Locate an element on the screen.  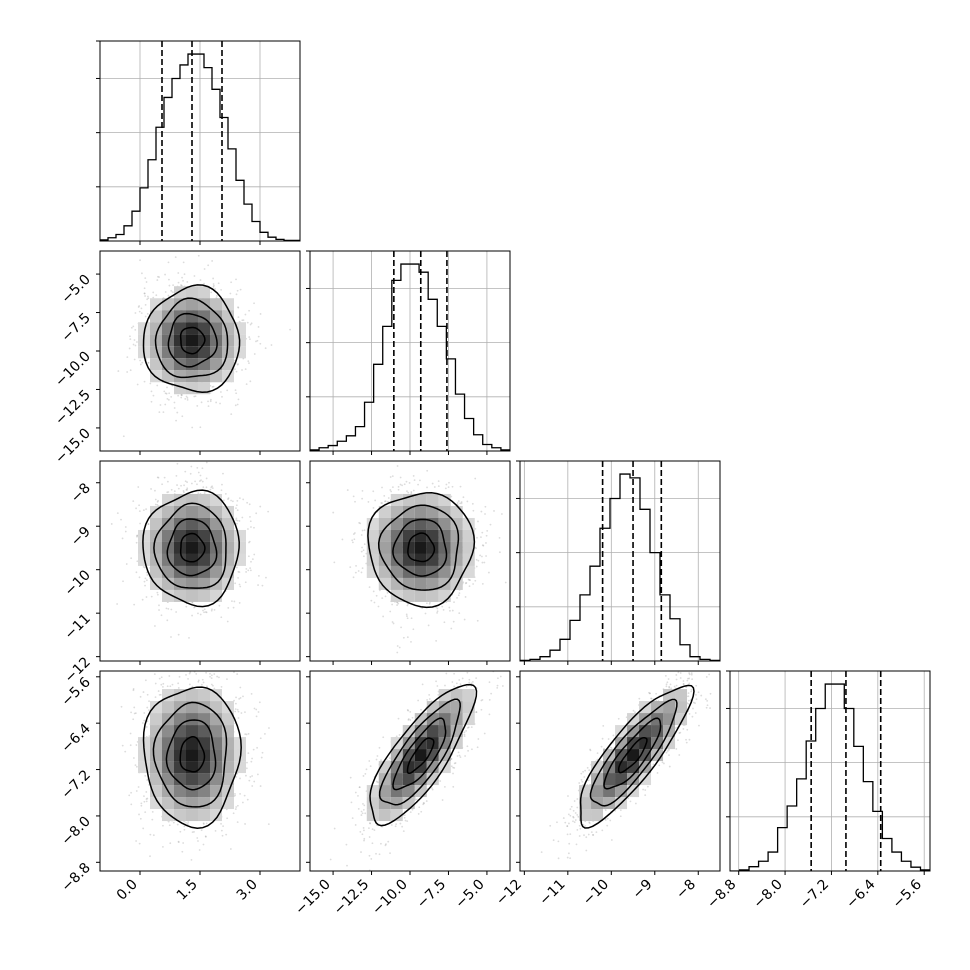
contour-line is located at coordinates (192, 547).